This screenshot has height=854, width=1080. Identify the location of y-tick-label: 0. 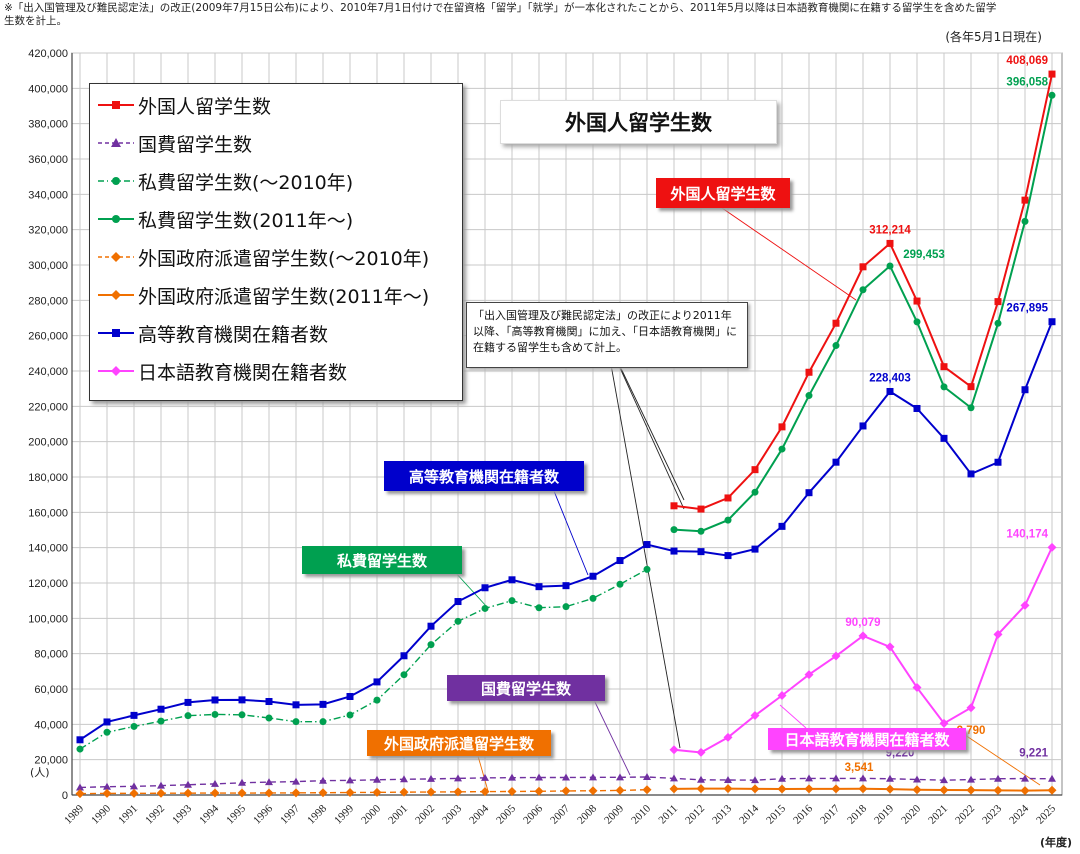
(65, 796).